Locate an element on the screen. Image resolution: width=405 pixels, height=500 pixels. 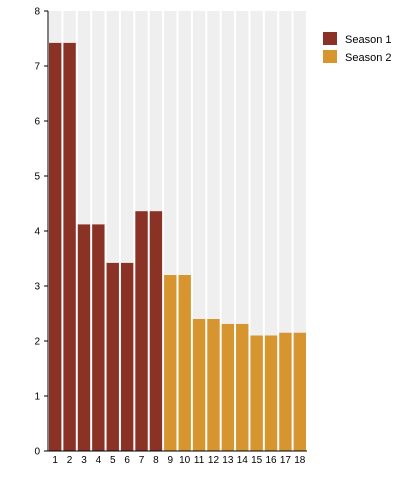
x-tick-label: 7 is located at coordinates (142, 460).